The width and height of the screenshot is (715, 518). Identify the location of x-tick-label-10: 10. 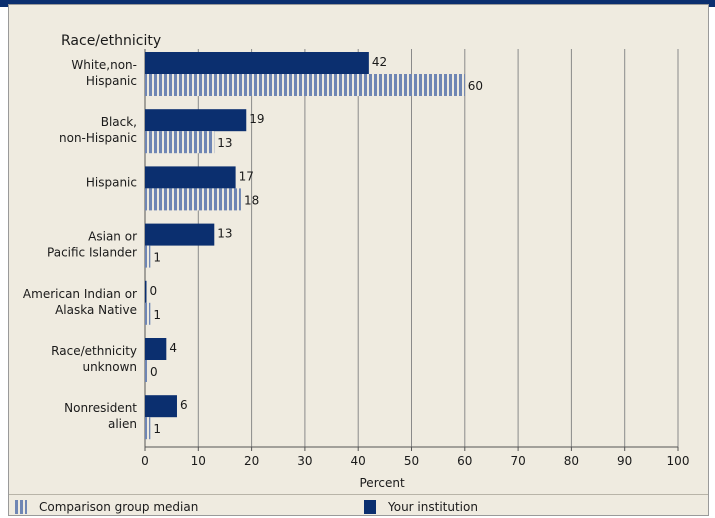
(198, 461).